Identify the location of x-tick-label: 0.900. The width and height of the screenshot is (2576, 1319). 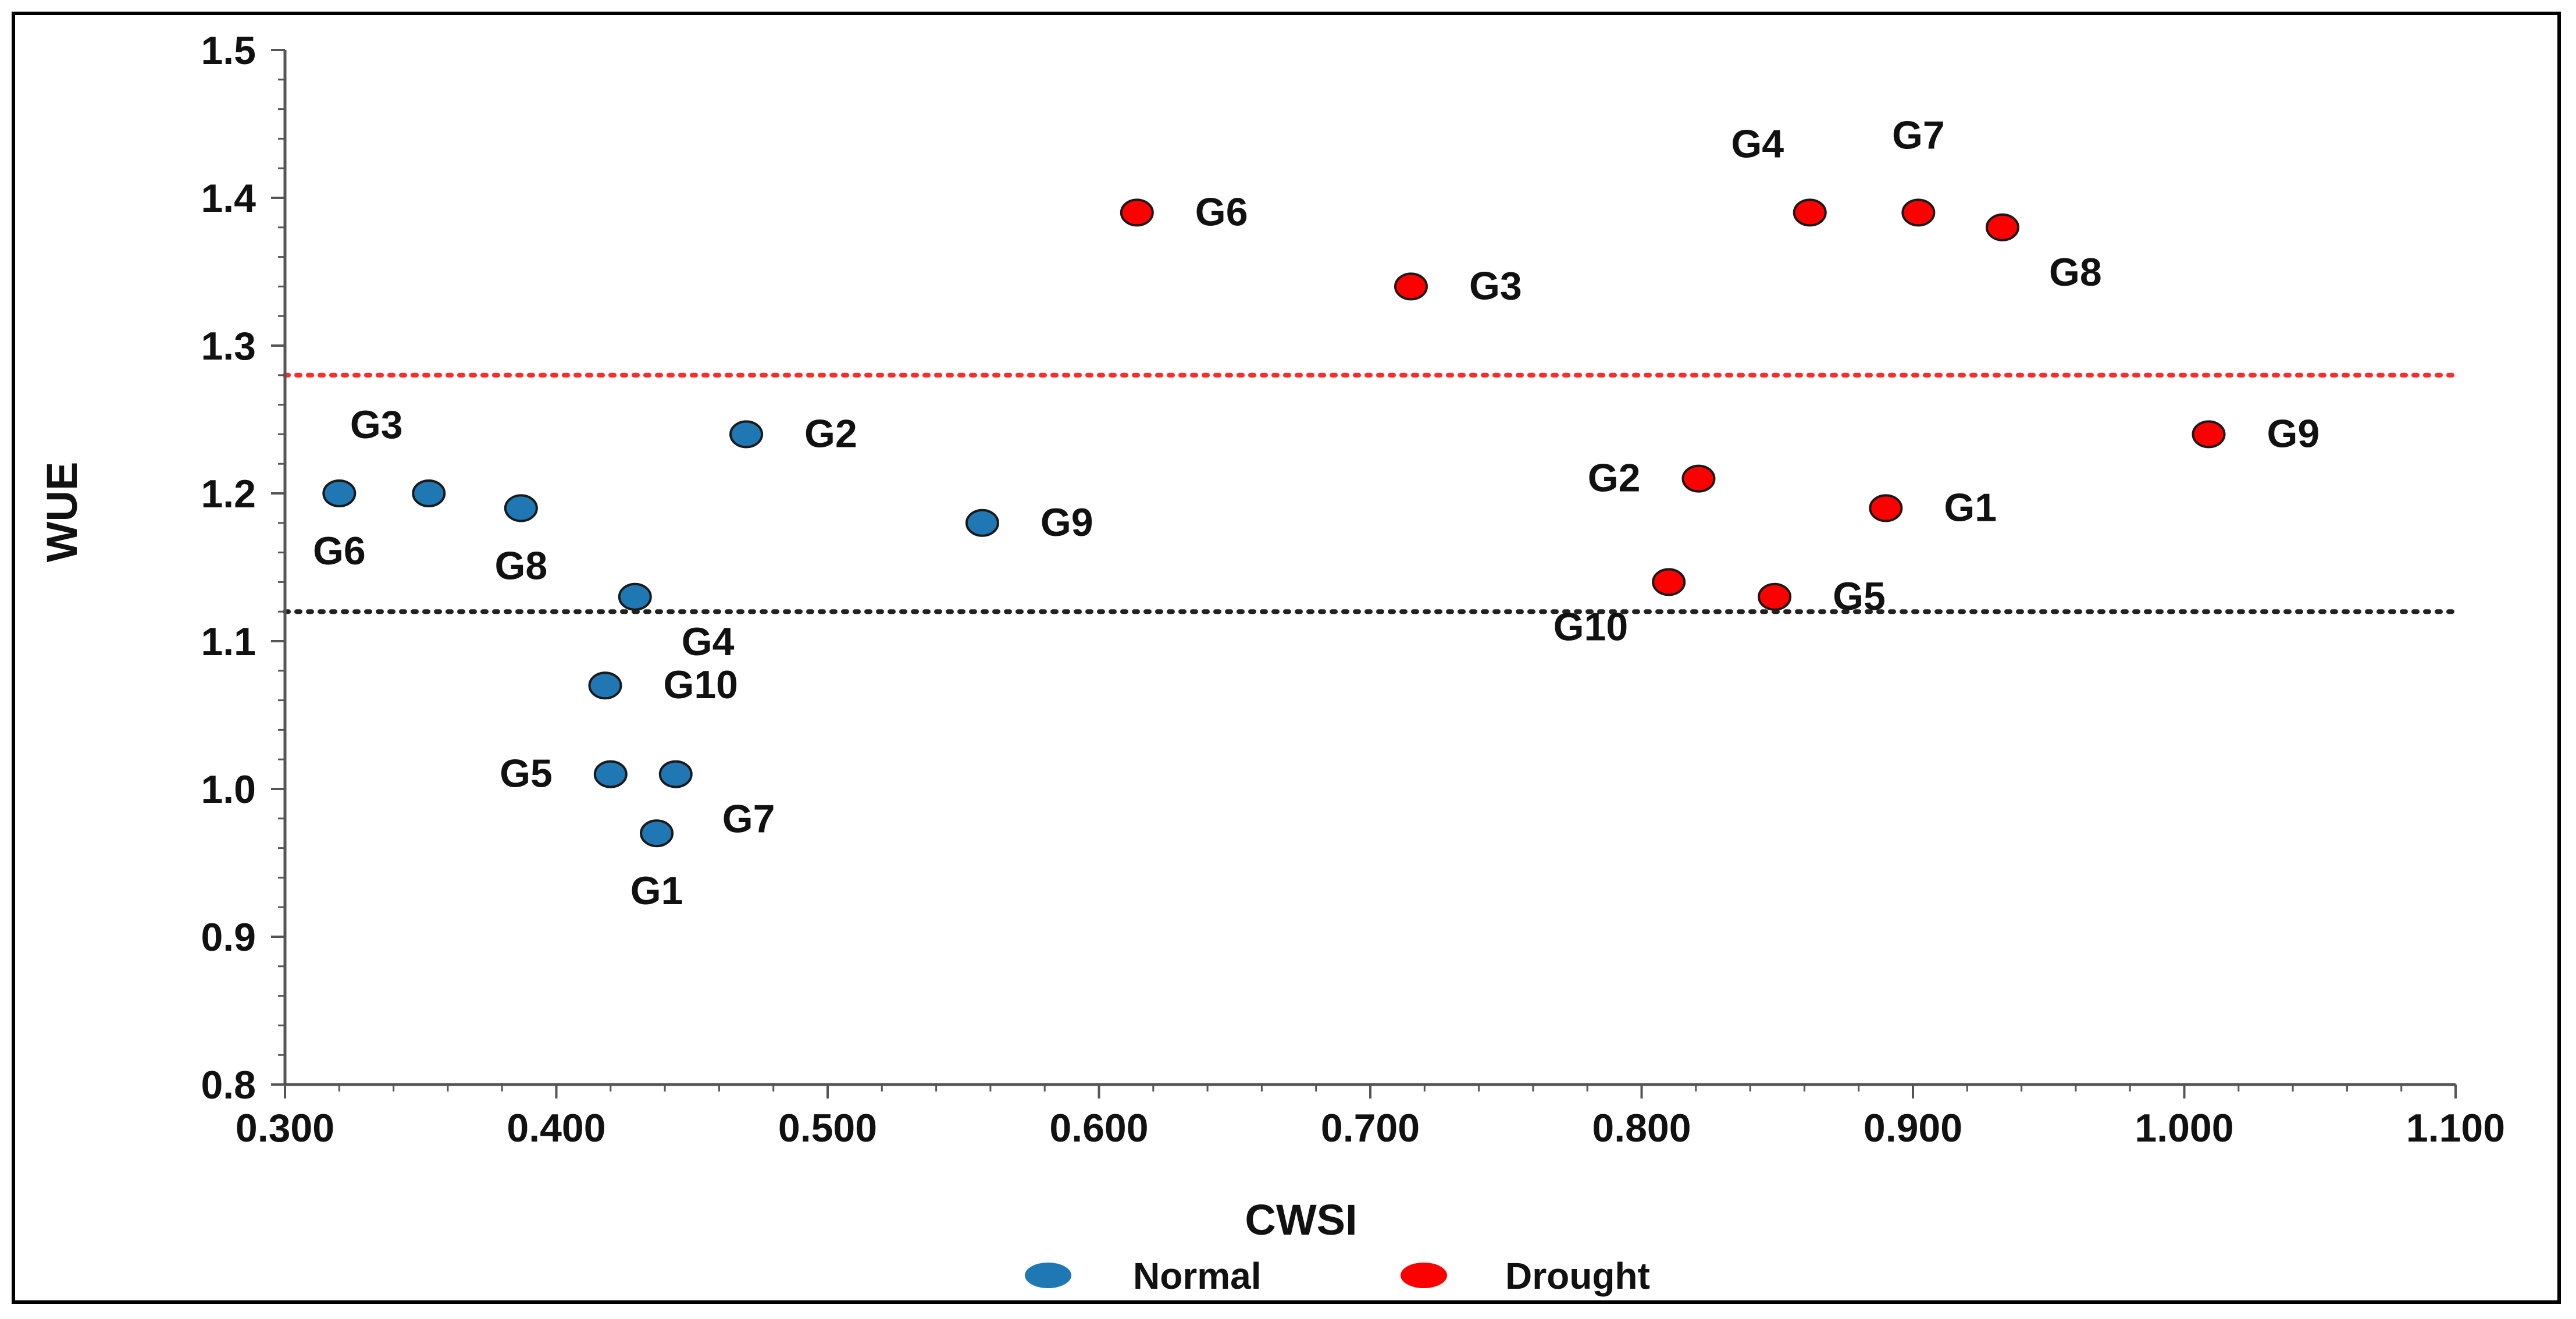
(1913, 1128).